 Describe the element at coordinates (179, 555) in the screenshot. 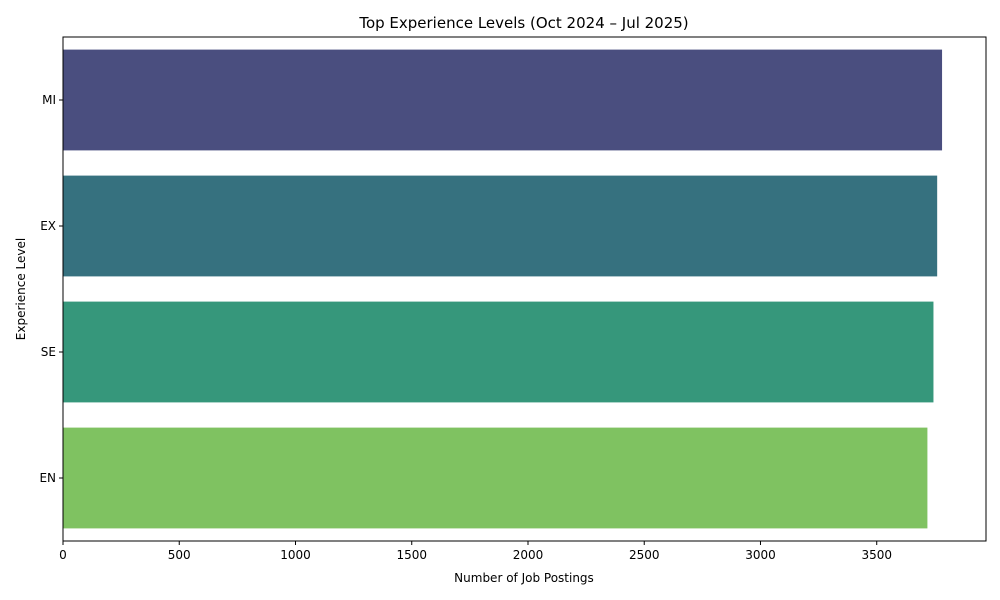

I see `x-tick-label: 500` at that location.